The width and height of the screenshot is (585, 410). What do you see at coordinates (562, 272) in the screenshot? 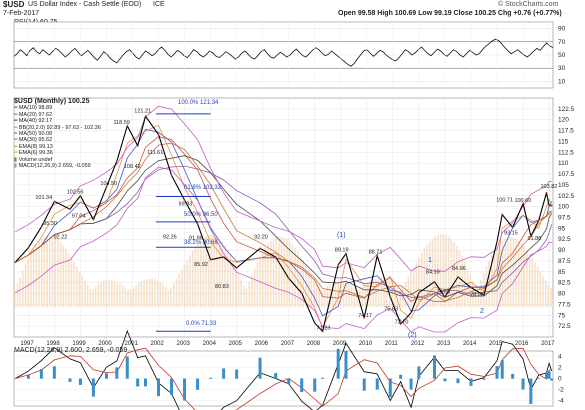
I see `price-tick-label: 85` at bounding box center [562, 272].